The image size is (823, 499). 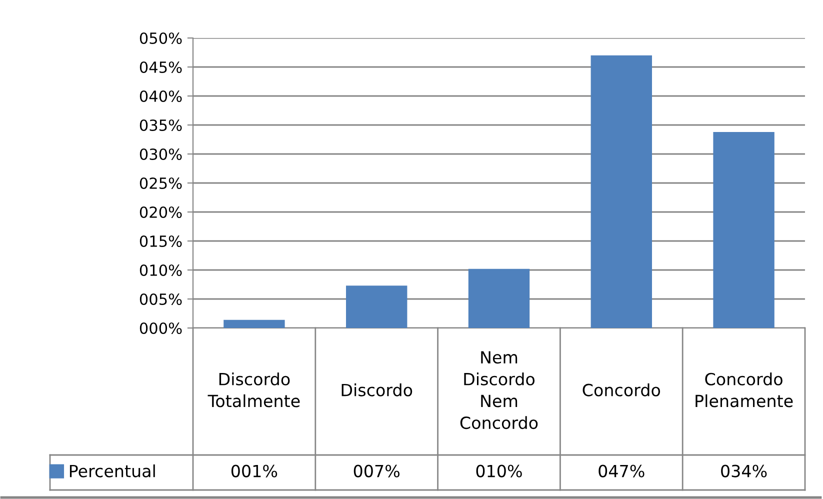 I want to click on x-tick-label: Discordo, so click(x=377, y=389).